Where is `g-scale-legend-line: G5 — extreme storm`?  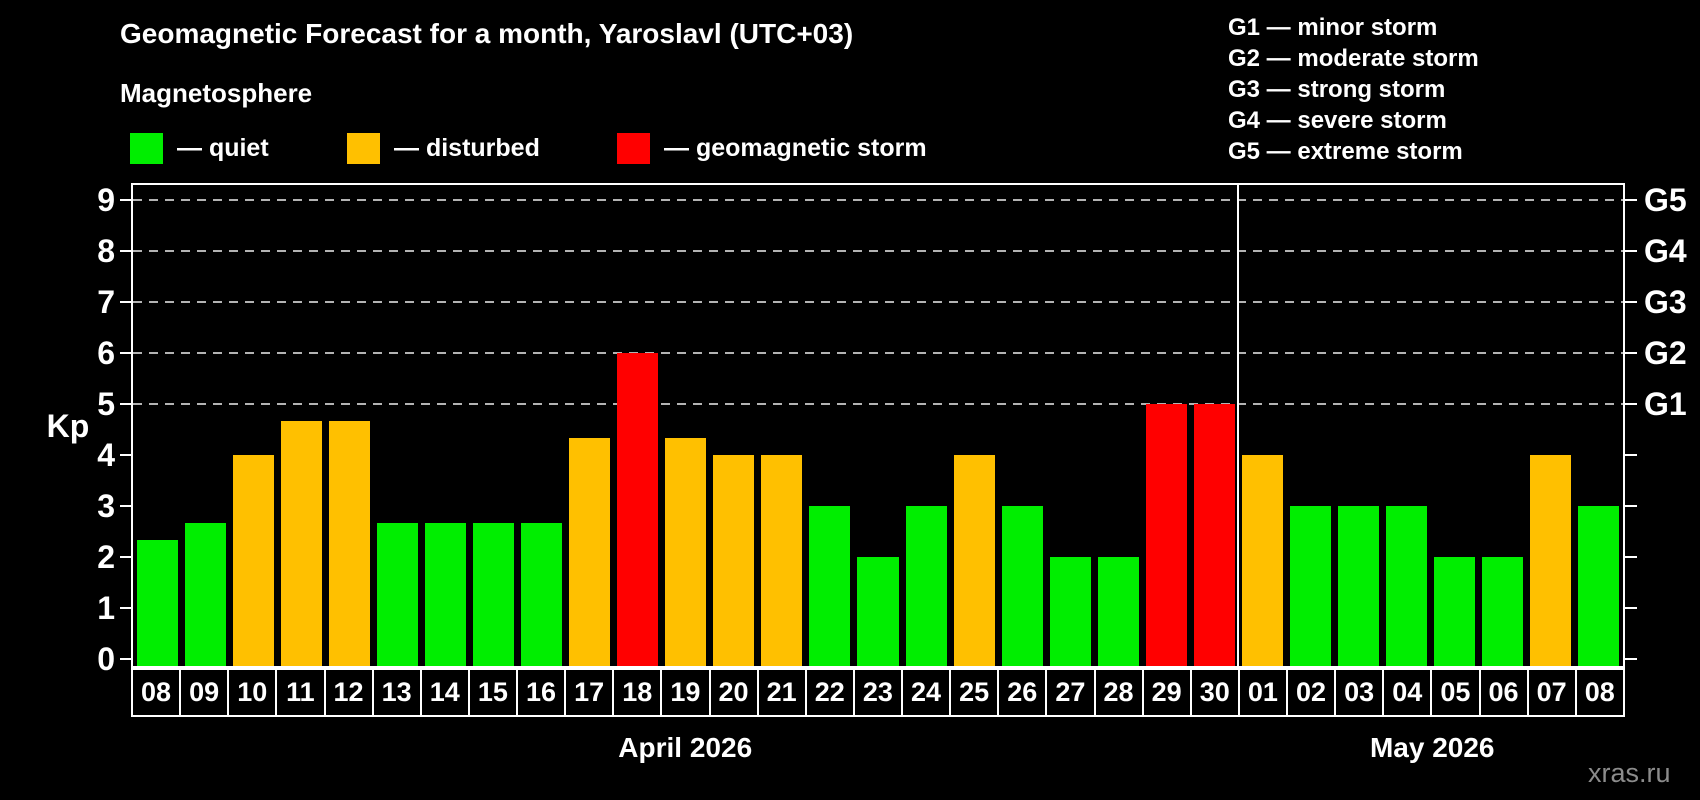
g-scale-legend-line: G5 — extreme storm is located at coordinates (1345, 151).